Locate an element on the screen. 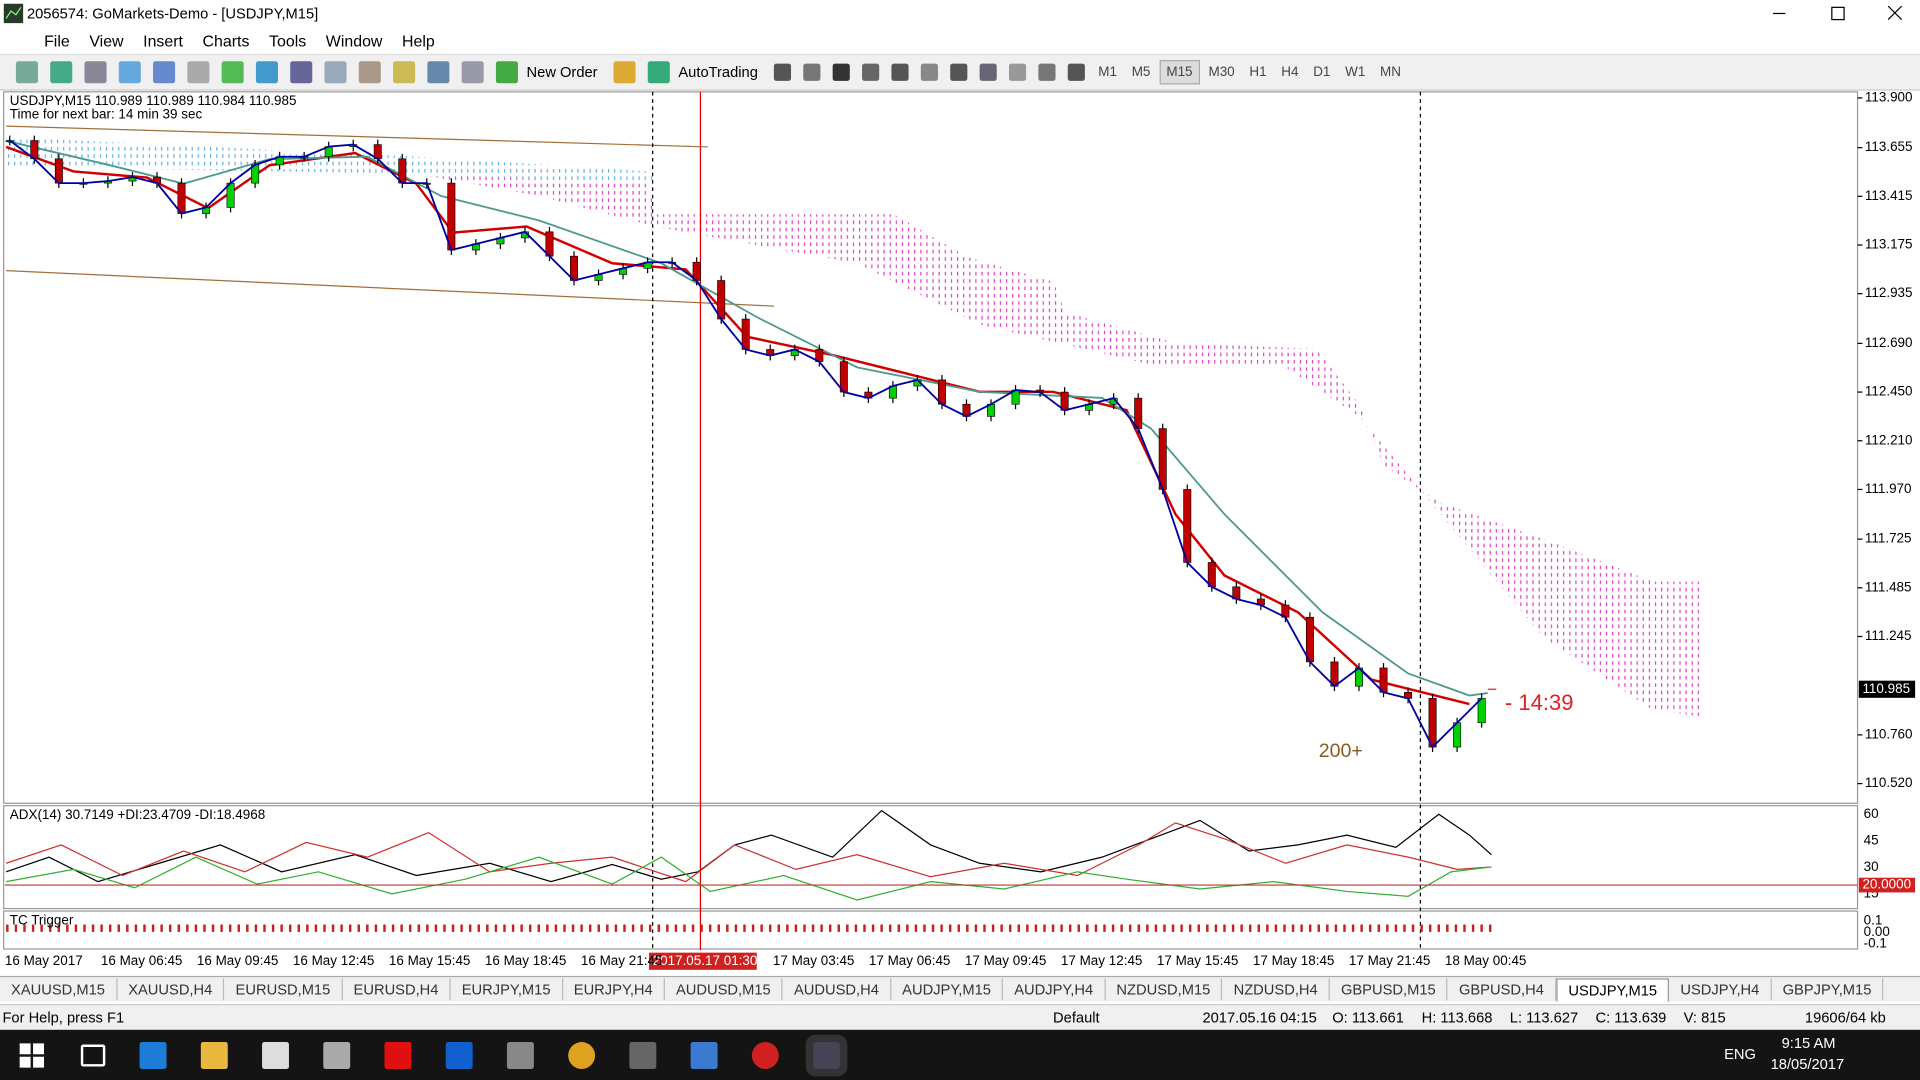 Image resolution: width=1920 pixels, height=1080 pixels. menu-item: Tools is located at coordinates (288, 40).